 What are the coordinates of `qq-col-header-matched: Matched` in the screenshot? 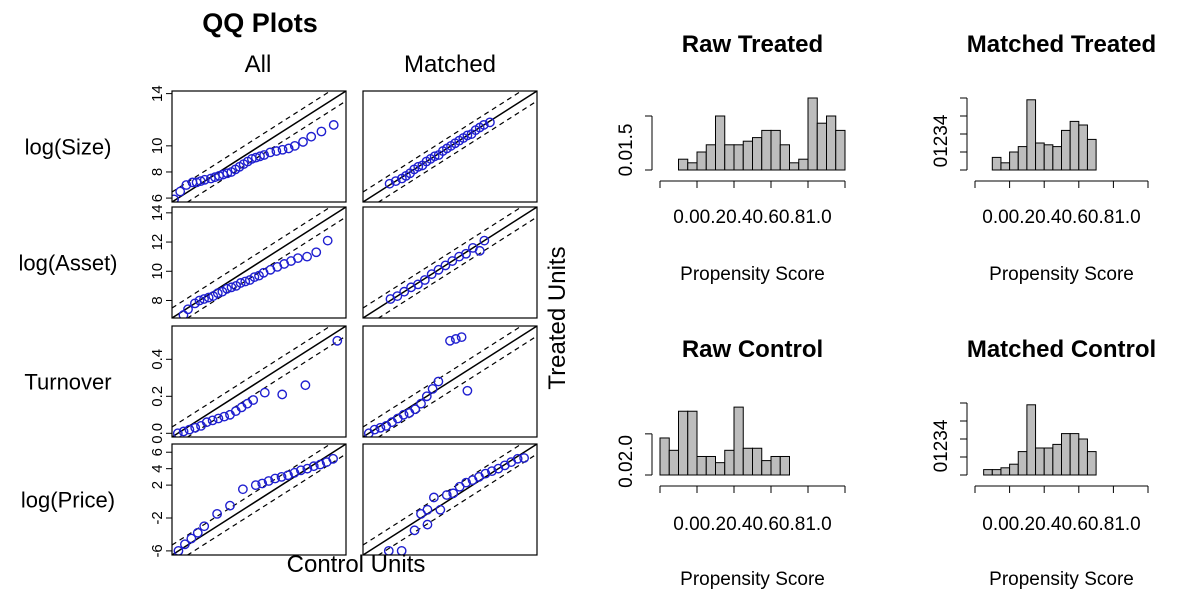 It's located at (450, 64).